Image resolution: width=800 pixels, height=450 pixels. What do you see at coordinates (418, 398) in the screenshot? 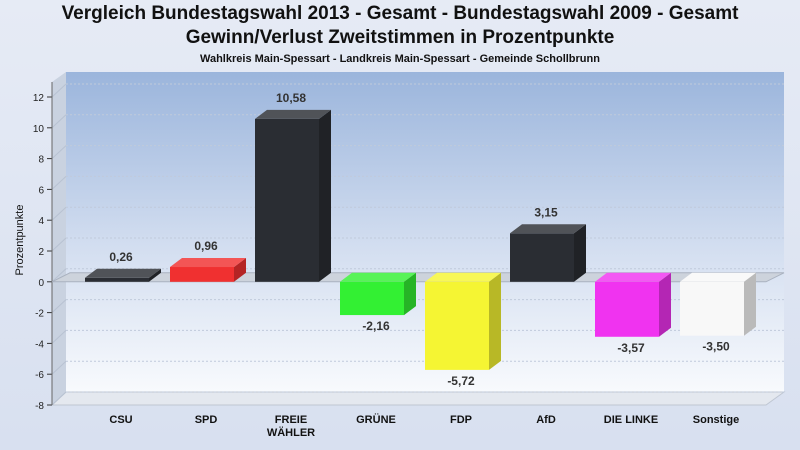
I see `plot-floor` at bounding box center [418, 398].